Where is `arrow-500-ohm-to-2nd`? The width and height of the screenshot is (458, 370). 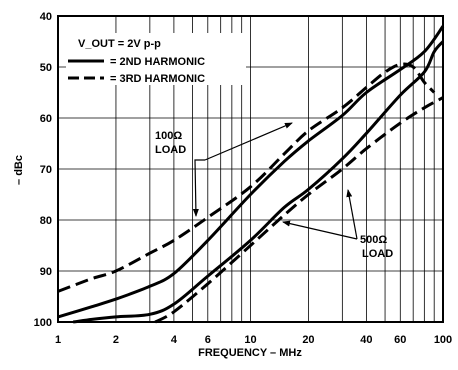 arrow-500-ohm-to-2nd is located at coordinates (320, 230).